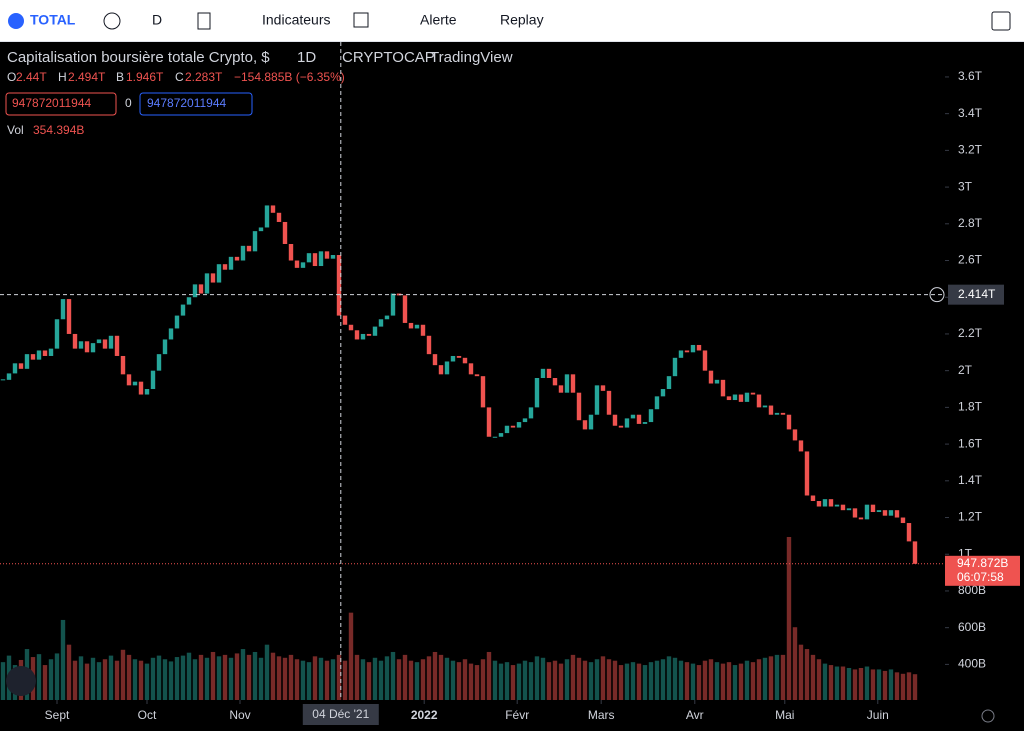 The image size is (1024, 731). Describe the element at coordinates (438, 20) in the screenshot. I see `alert: Alerte` at that location.